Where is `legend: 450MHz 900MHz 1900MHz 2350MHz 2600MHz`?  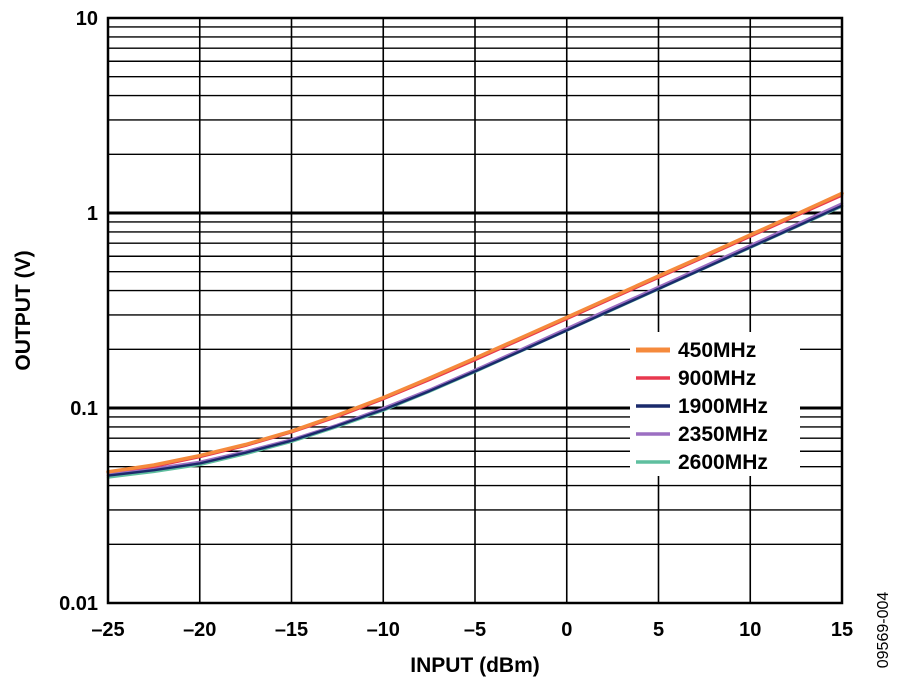
legend: 450MHz 900MHz 1900MHz 2350MHz 2600MHz is located at coordinates (715, 404).